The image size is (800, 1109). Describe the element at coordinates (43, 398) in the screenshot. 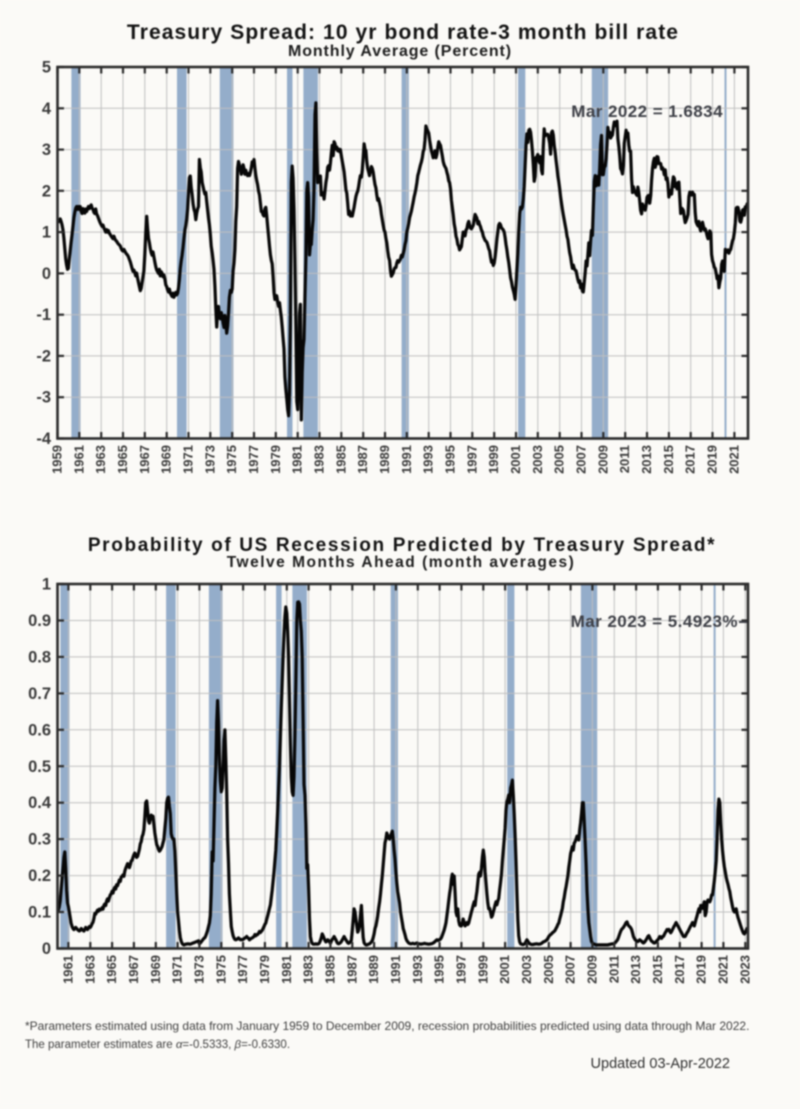

I see `svg-text: -3` at that location.